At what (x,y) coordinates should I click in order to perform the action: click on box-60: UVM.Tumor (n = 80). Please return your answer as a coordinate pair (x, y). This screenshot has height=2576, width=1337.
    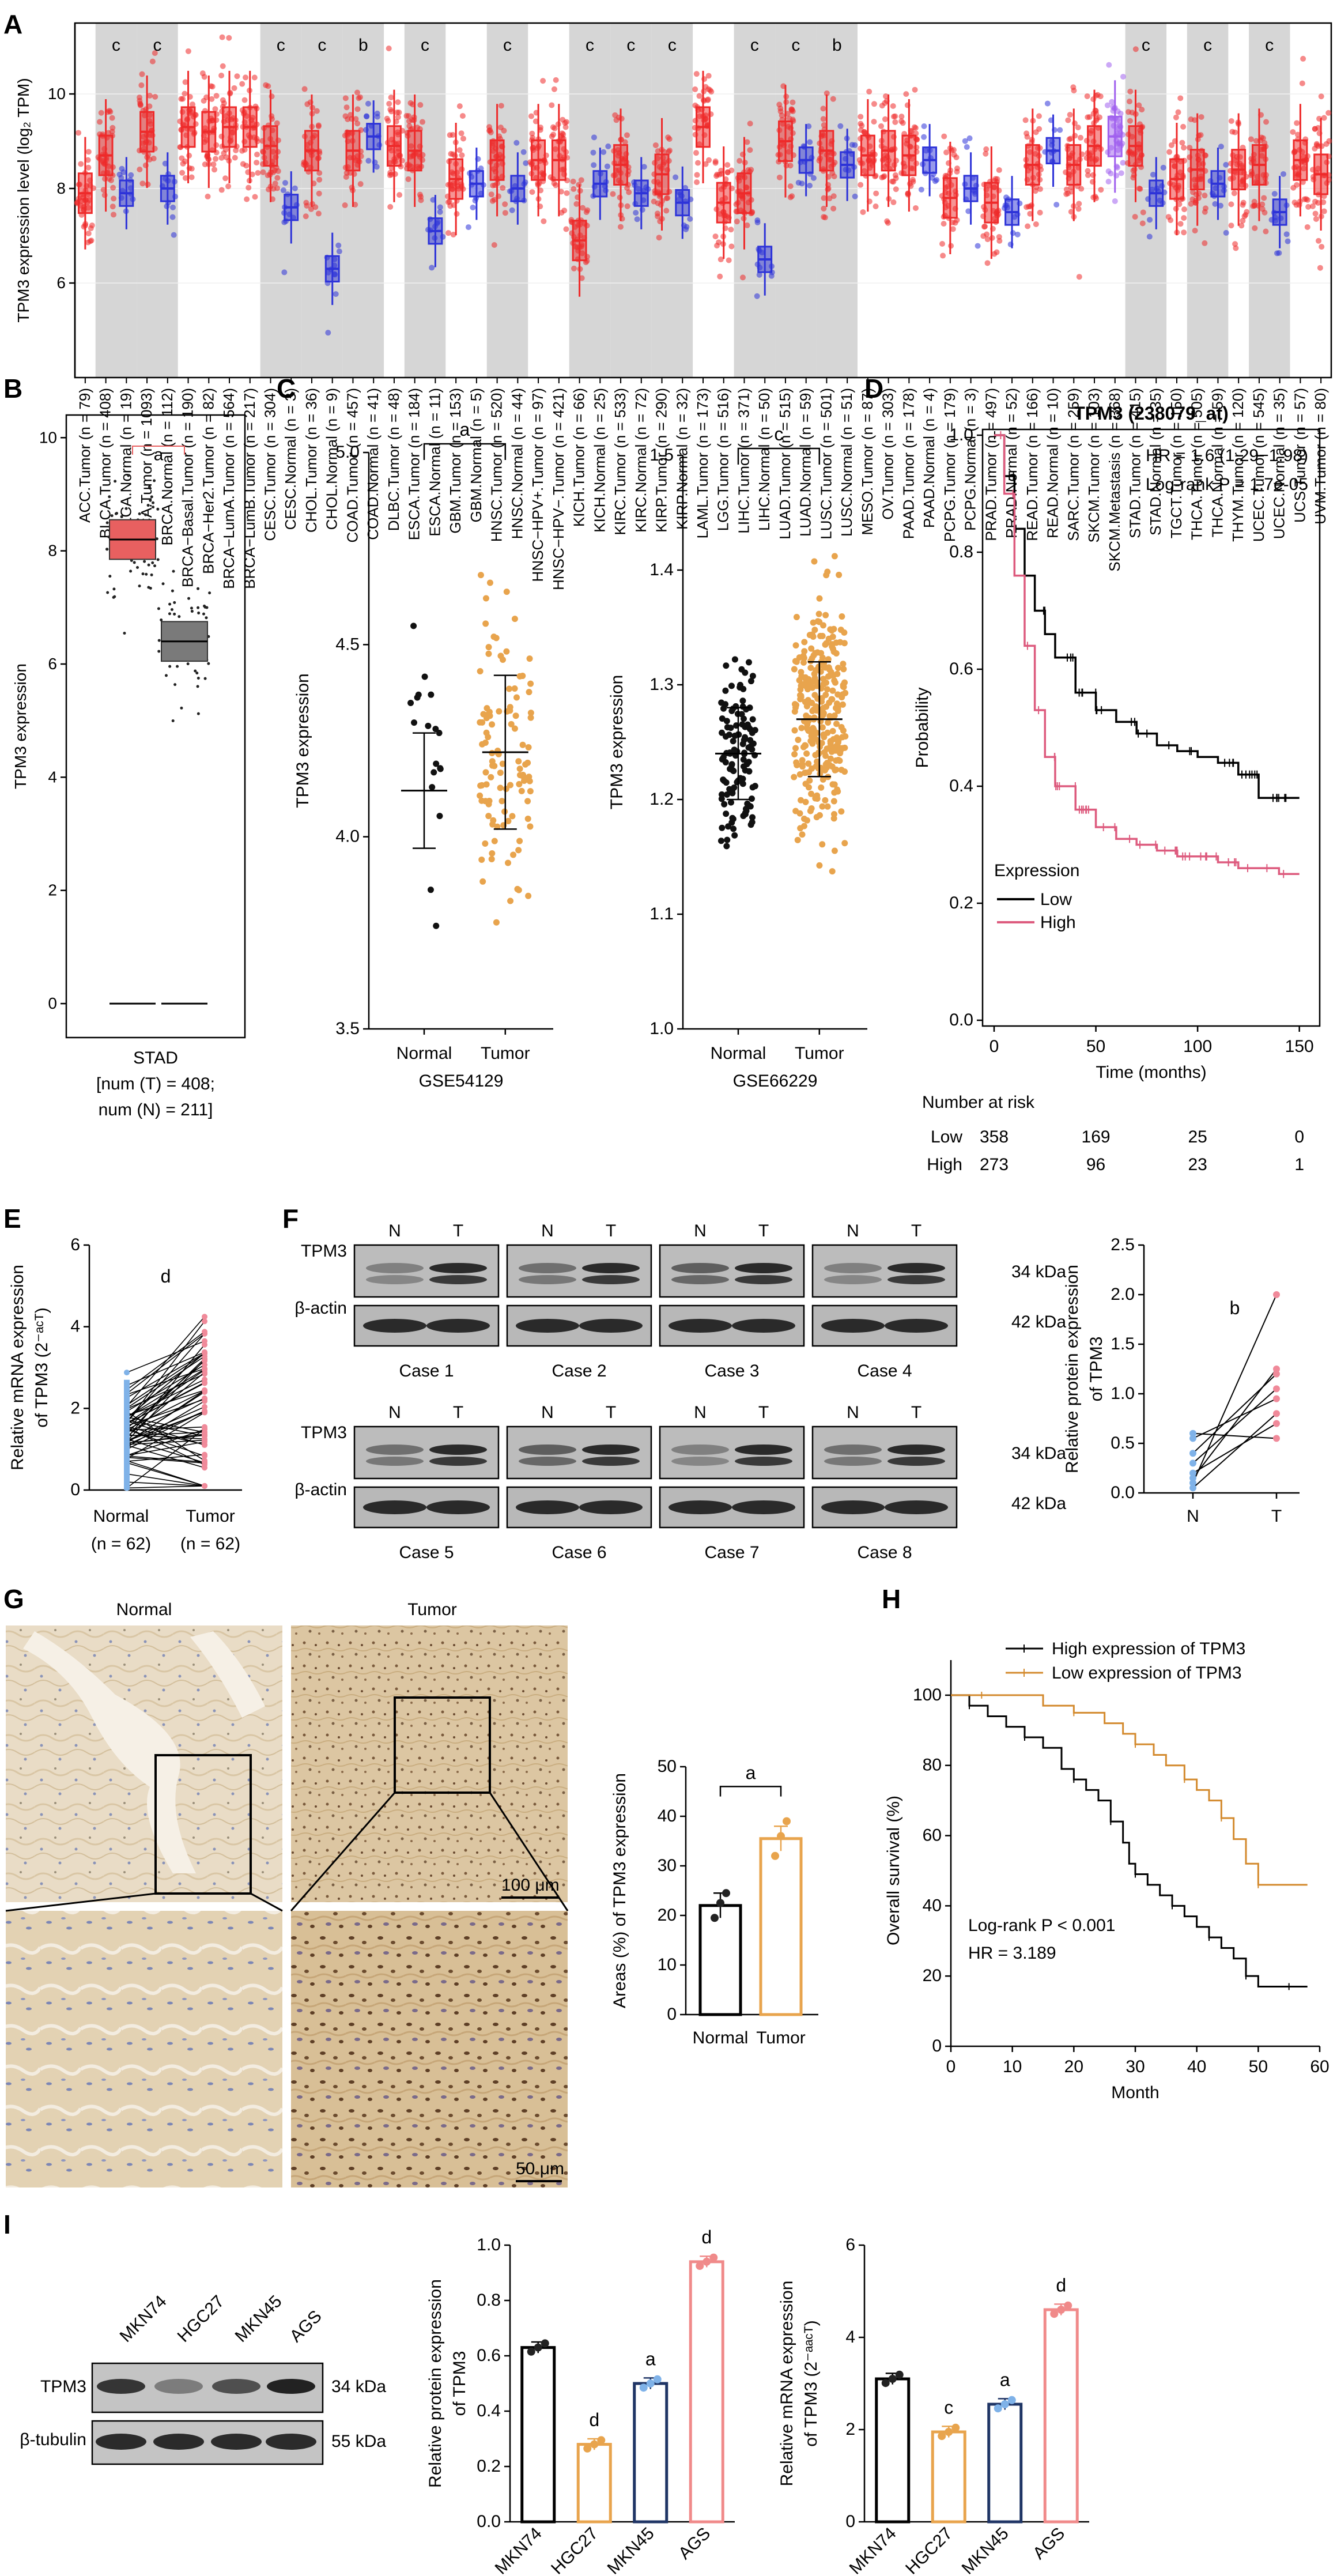
    Looking at the image, I should click on (1320, 309).